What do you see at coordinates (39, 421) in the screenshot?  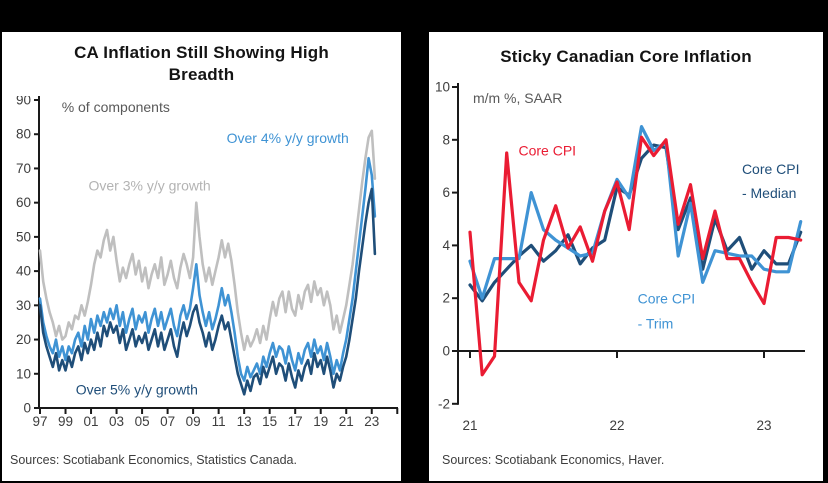 I see `x-axis-tick-label: 97` at bounding box center [39, 421].